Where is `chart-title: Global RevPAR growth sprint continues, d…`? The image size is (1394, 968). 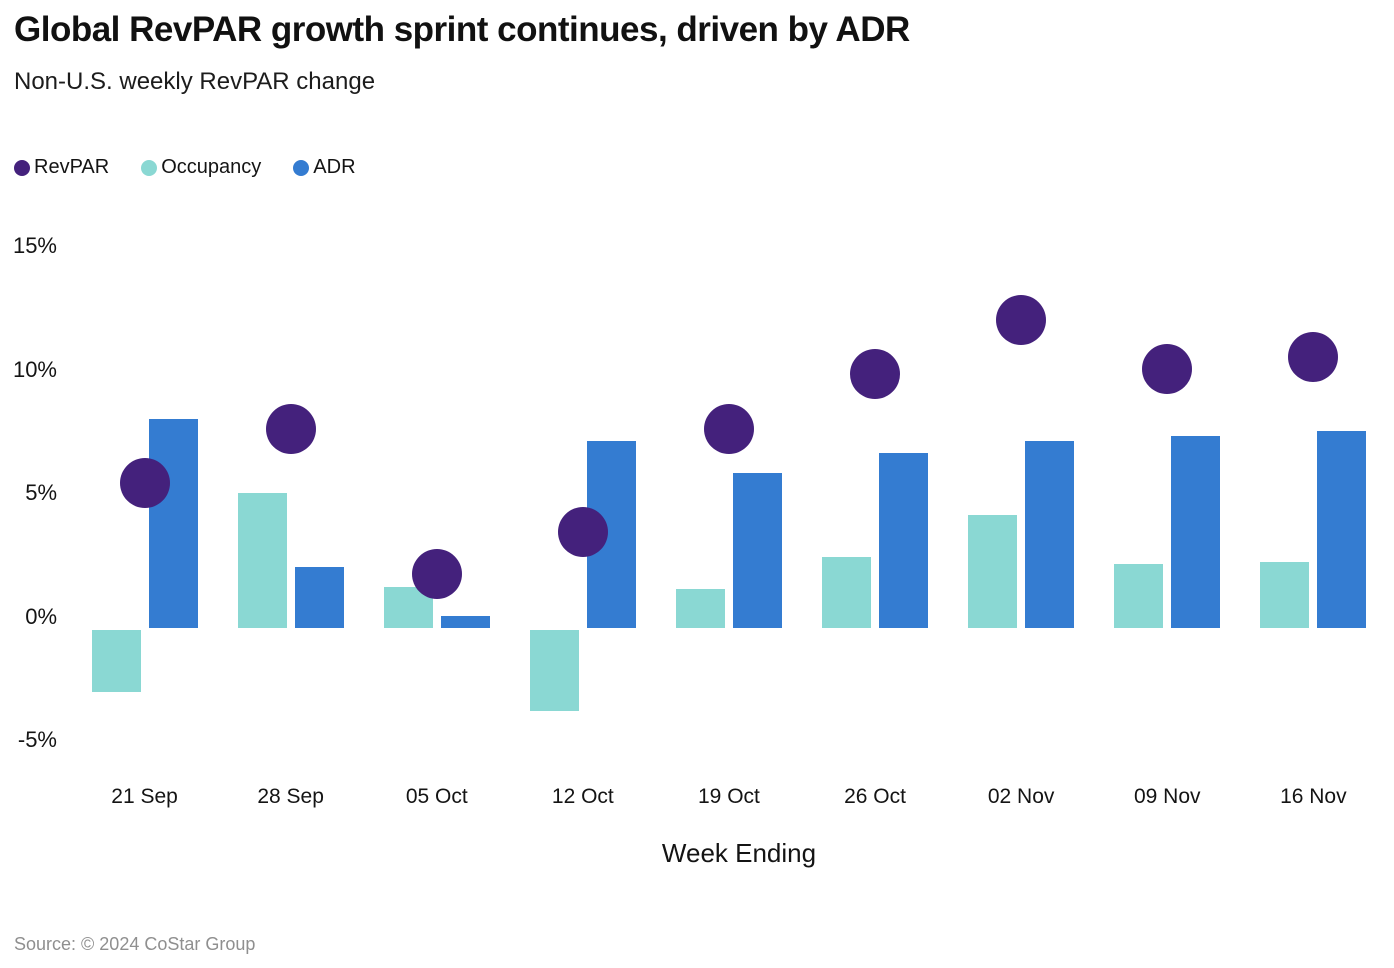
chart-title: Global RevPAR growth sprint continues, d… is located at coordinates (462, 29).